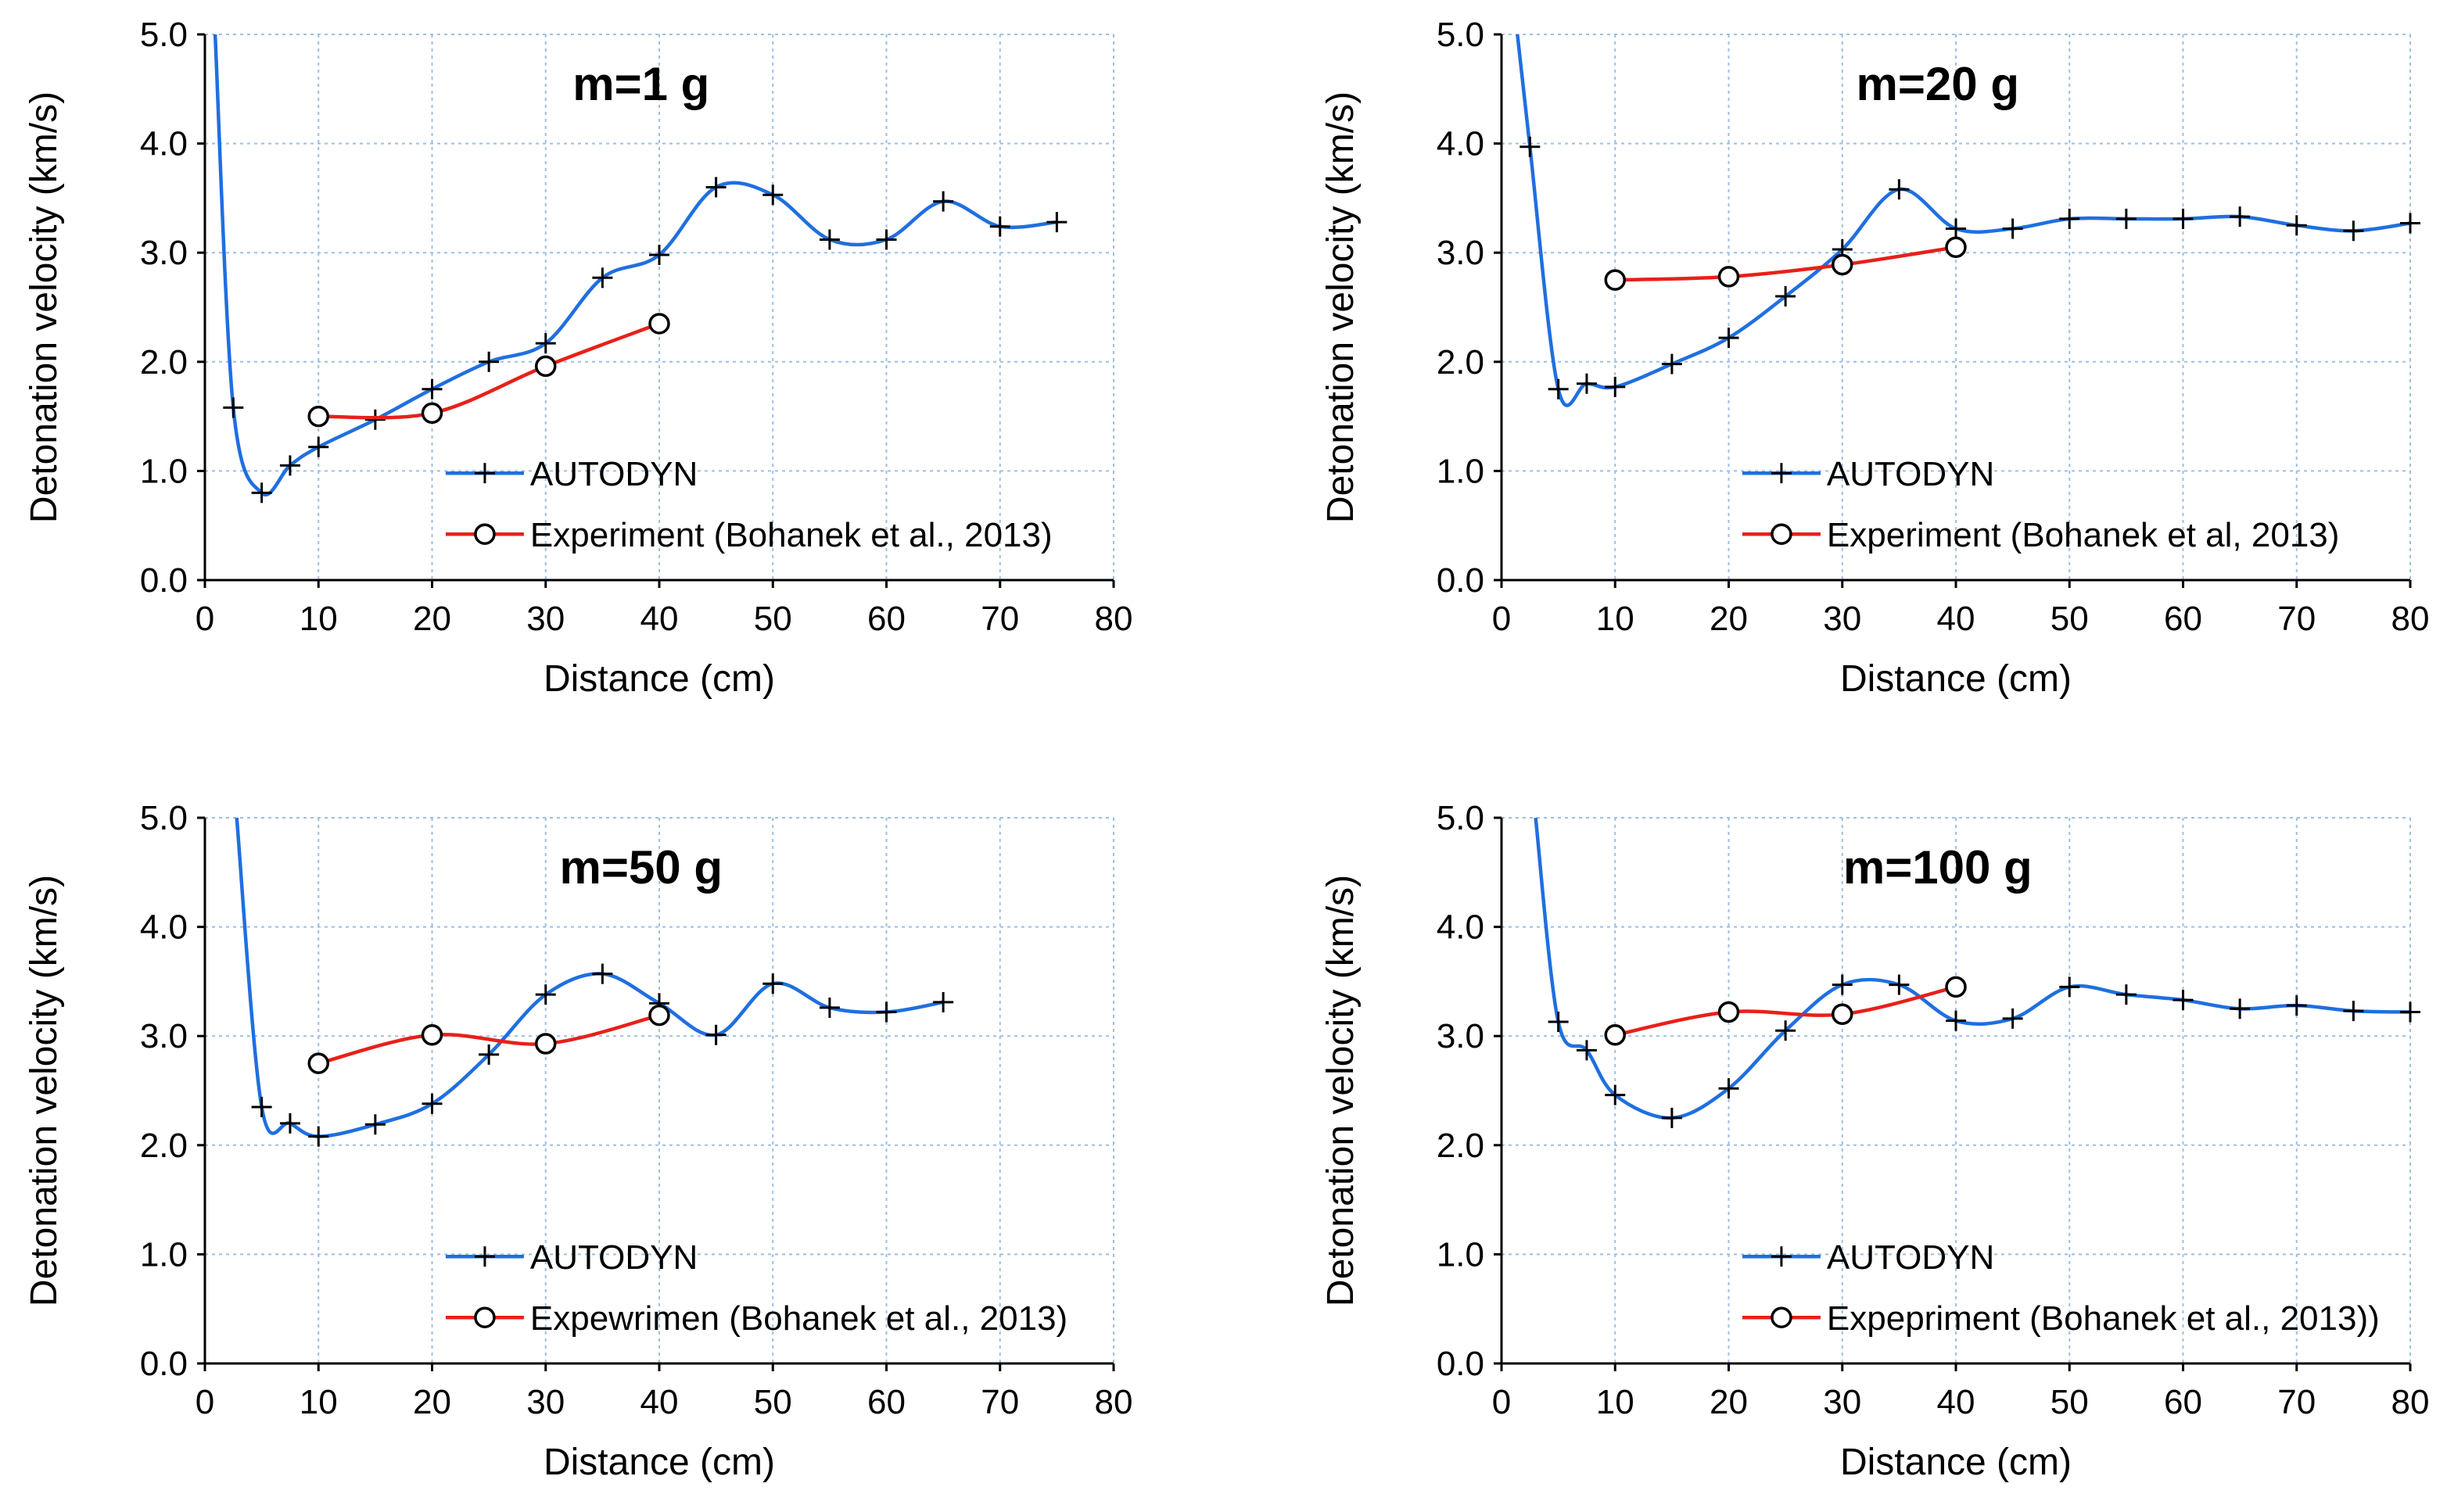  I want to click on x-tick-label: 10, so click(1615, 1402).